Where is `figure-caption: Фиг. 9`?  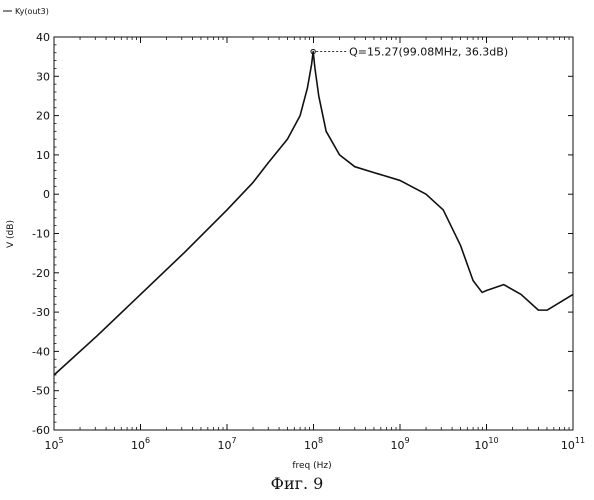 figure-caption: Фиг. 9 is located at coordinates (297, 483).